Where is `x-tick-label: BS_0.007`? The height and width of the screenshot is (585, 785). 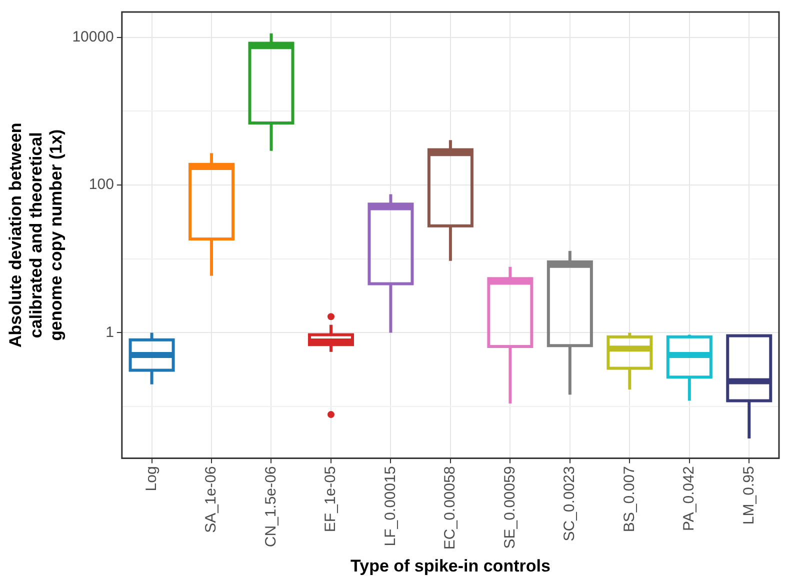 x-tick-label: BS_0.007 is located at coordinates (629, 499).